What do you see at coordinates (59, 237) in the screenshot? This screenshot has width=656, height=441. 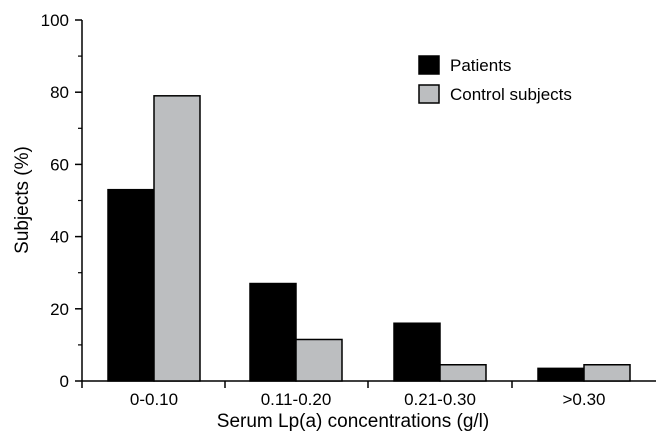 I see `y-tick-label: 40` at bounding box center [59, 237].